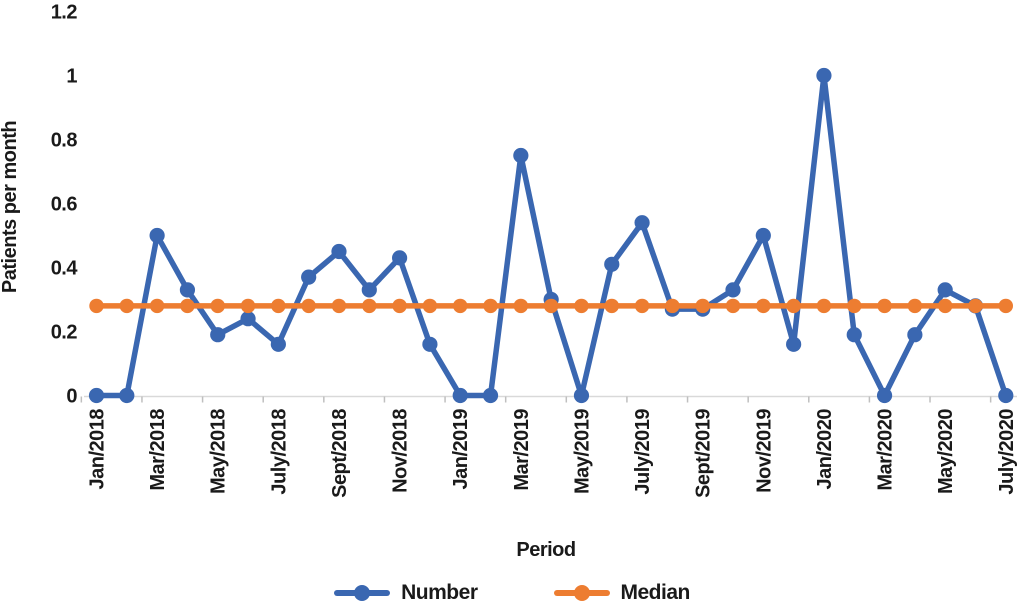 The width and height of the screenshot is (1024, 611). Describe the element at coordinates (64, 205) in the screenshot. I see `y-tick-label: 0.6` at that location.